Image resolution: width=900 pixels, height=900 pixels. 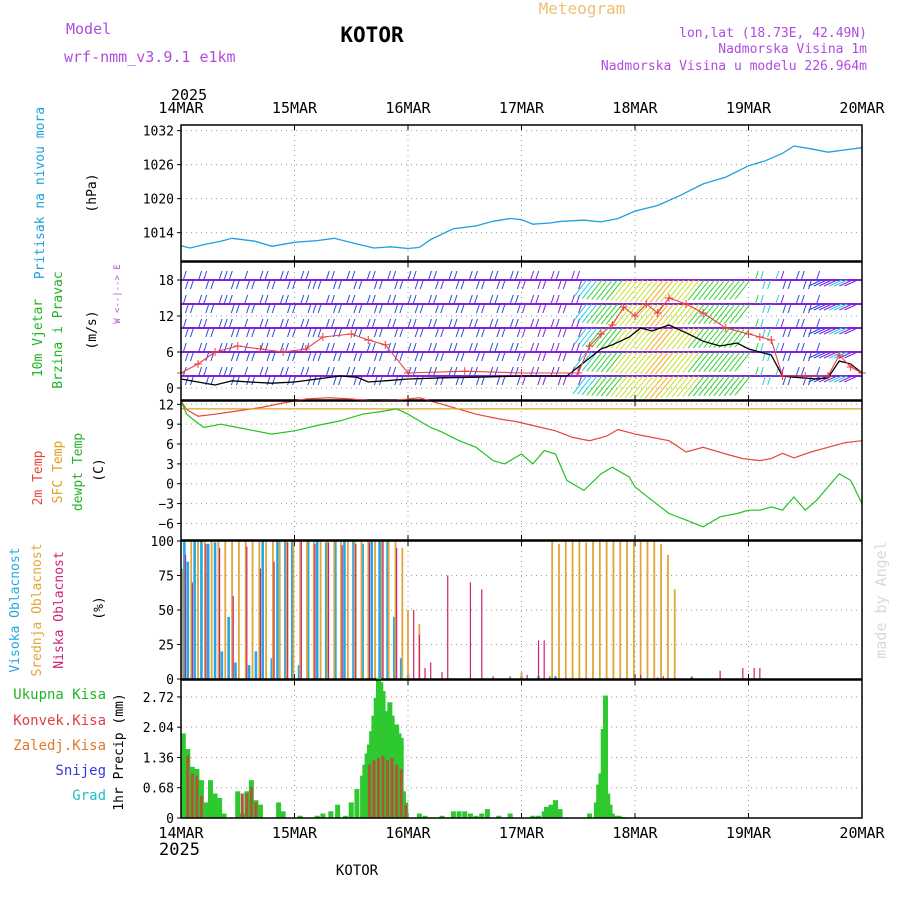 What do you see at coordinates (189, 95) in the screenshot?
I see `year-top: 2025` at bounding box center [189, 95].